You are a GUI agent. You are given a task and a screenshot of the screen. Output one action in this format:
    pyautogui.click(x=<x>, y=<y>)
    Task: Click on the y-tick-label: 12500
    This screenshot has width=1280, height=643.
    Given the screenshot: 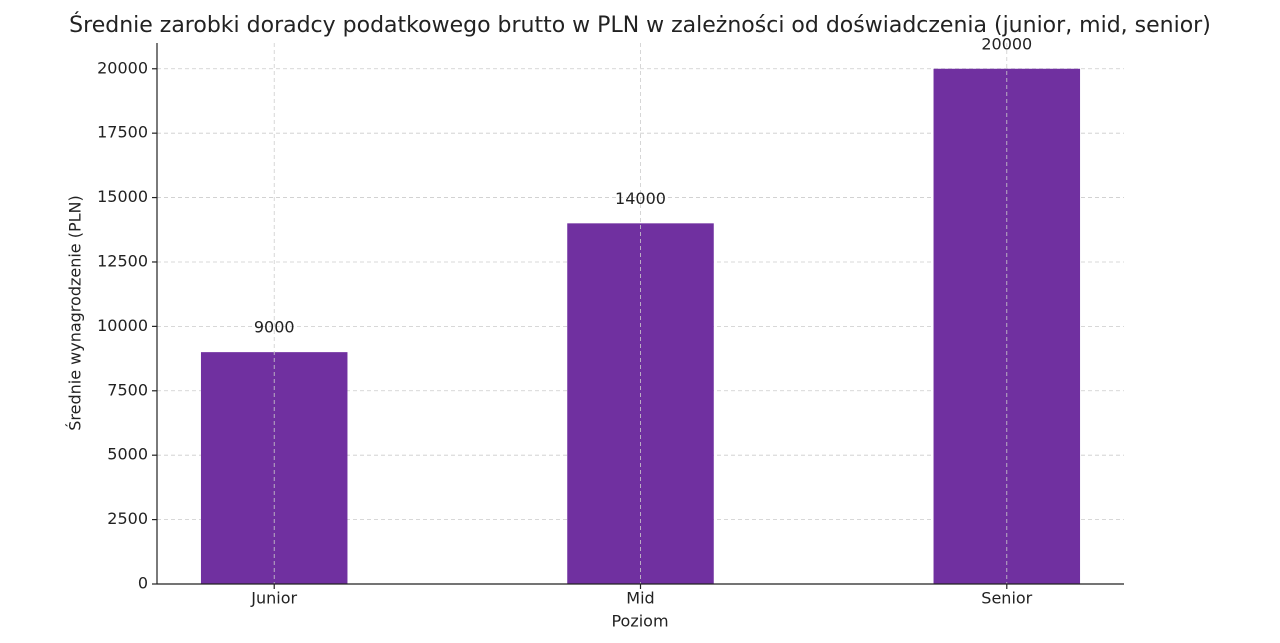 What is the action you would take?
    pyautogui.click(x=122, y=260)
    